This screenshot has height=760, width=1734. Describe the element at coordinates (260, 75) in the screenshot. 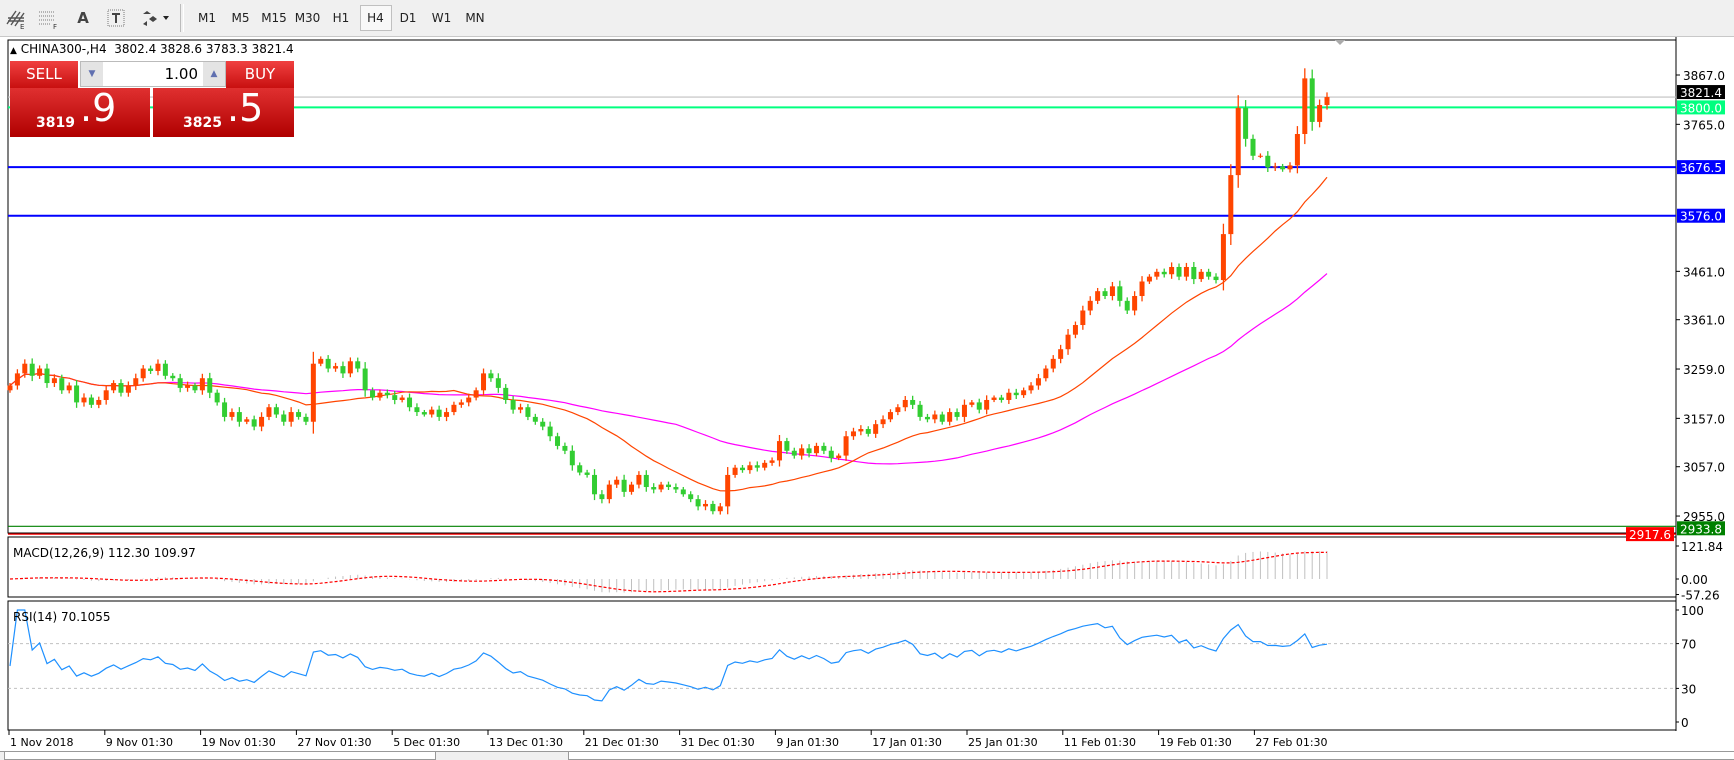

I see `buy-button: BUY` at that location.